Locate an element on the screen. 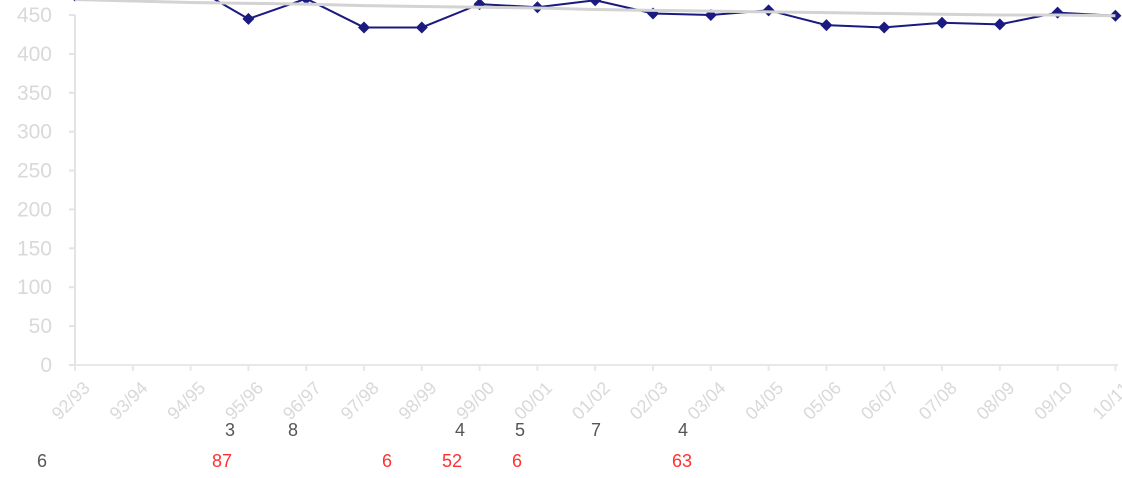 This screenshot has height=478, width=1122. y-tick-label: 350 is located at coordinates (34, 93).